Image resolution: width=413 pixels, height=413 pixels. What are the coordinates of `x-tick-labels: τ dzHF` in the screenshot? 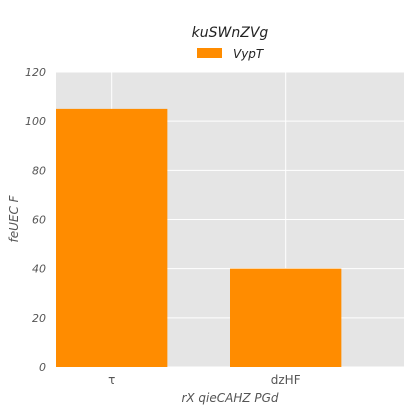 It's located at (204, 380).